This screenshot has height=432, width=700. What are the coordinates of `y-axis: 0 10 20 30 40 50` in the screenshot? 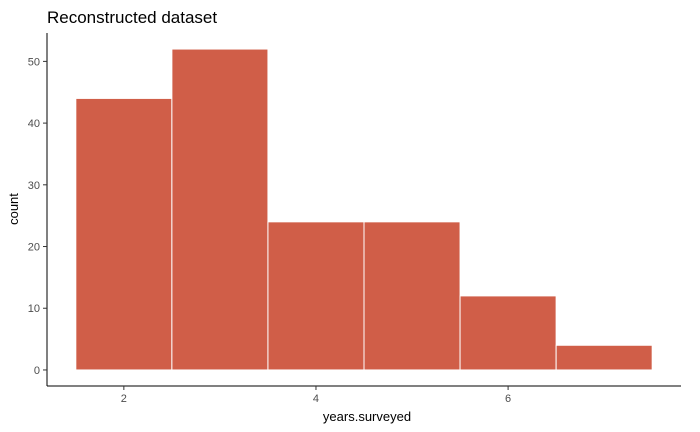 It's located at (38, 209).